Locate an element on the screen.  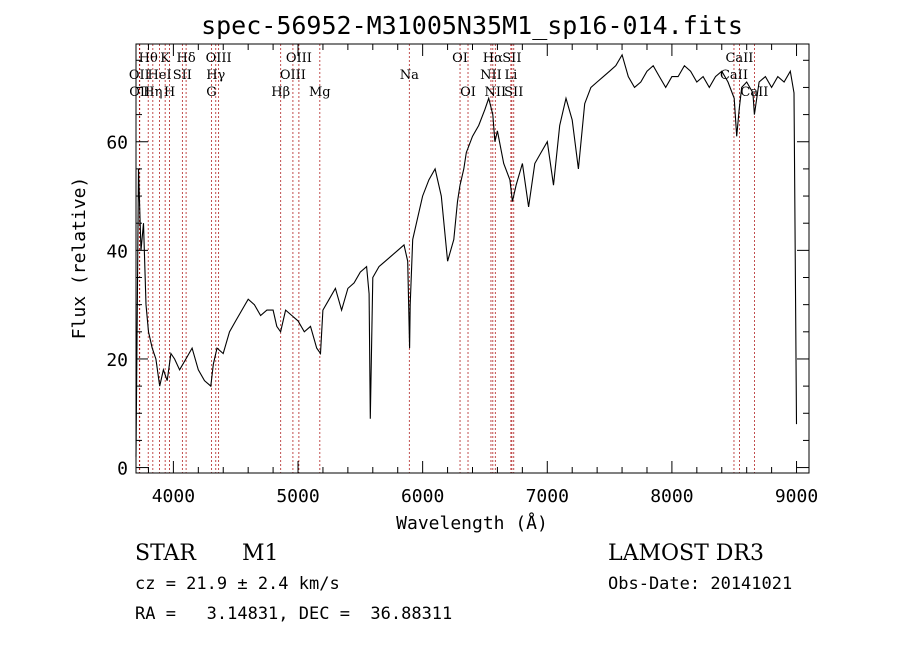
spectral-line-label: Hη is located at coordinates (152, 92).